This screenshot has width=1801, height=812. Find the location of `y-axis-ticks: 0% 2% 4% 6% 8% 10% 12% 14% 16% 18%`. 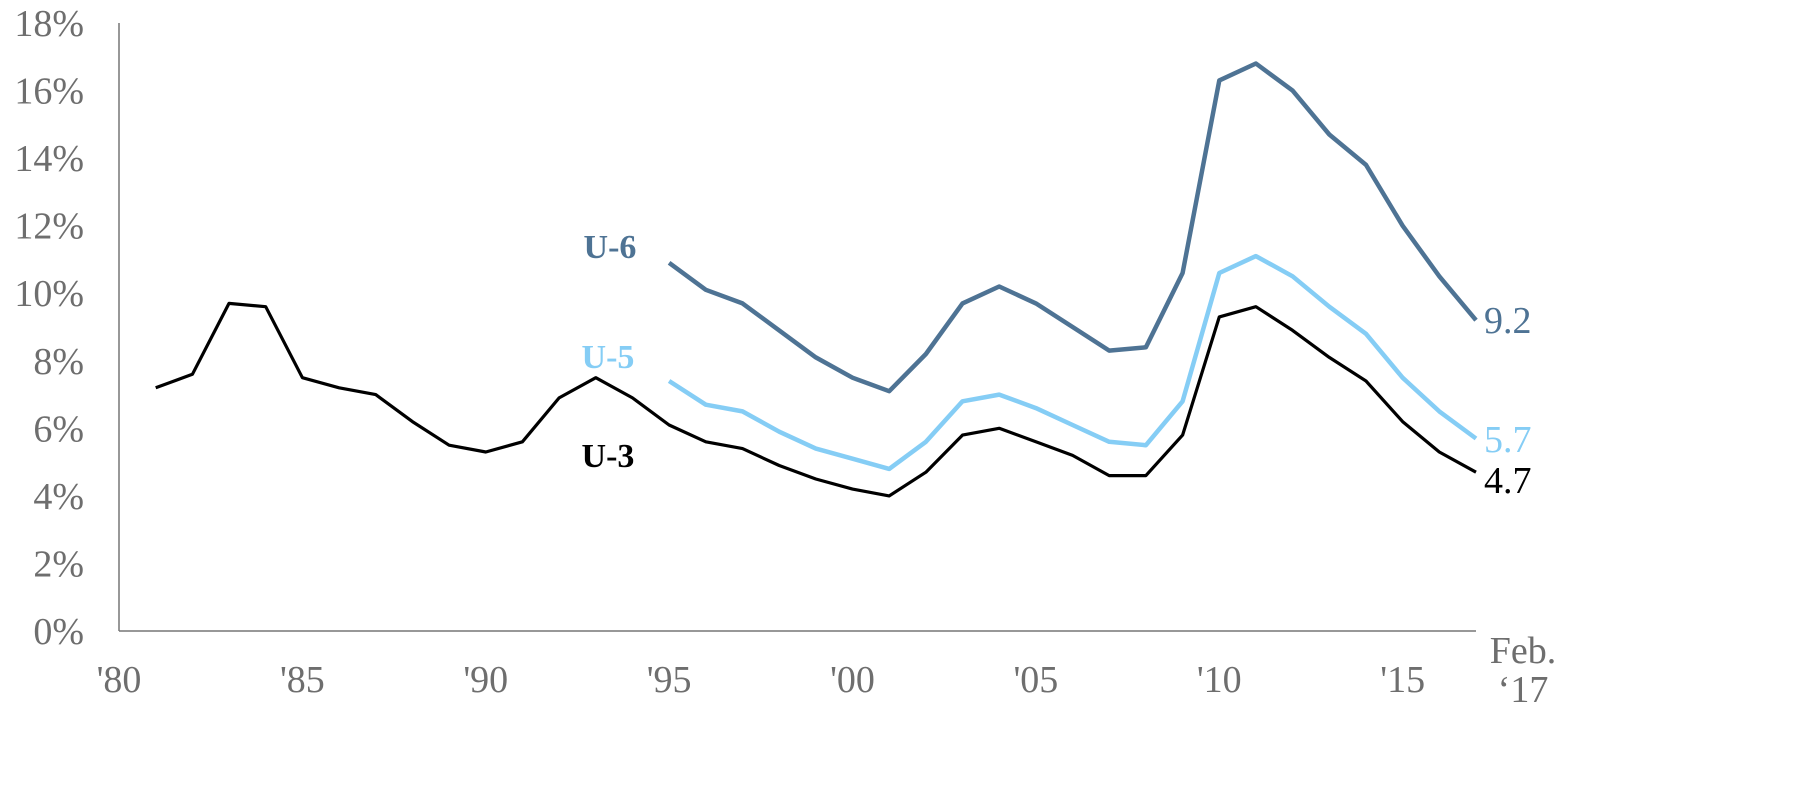

y-axis-ticks: 0% 2% 4% 6% 8% 10% 12% 14% 16% 18% is located at coordinates (49, 328).